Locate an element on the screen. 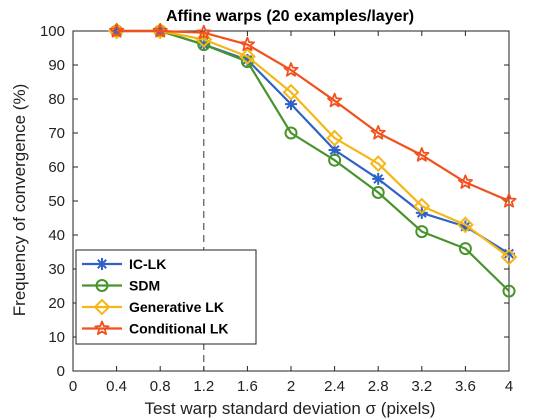  y-tick-label: 60 is located at coordinates (56, 167).